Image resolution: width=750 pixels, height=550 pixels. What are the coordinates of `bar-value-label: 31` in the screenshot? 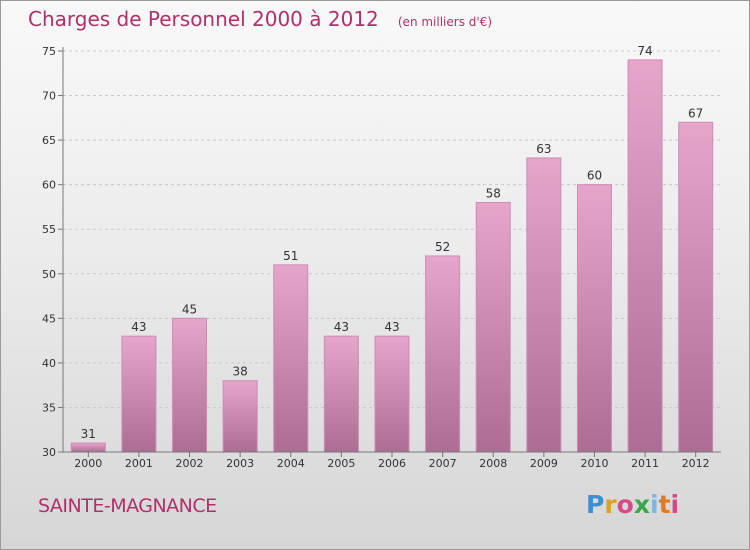 It's located at (88, 434).